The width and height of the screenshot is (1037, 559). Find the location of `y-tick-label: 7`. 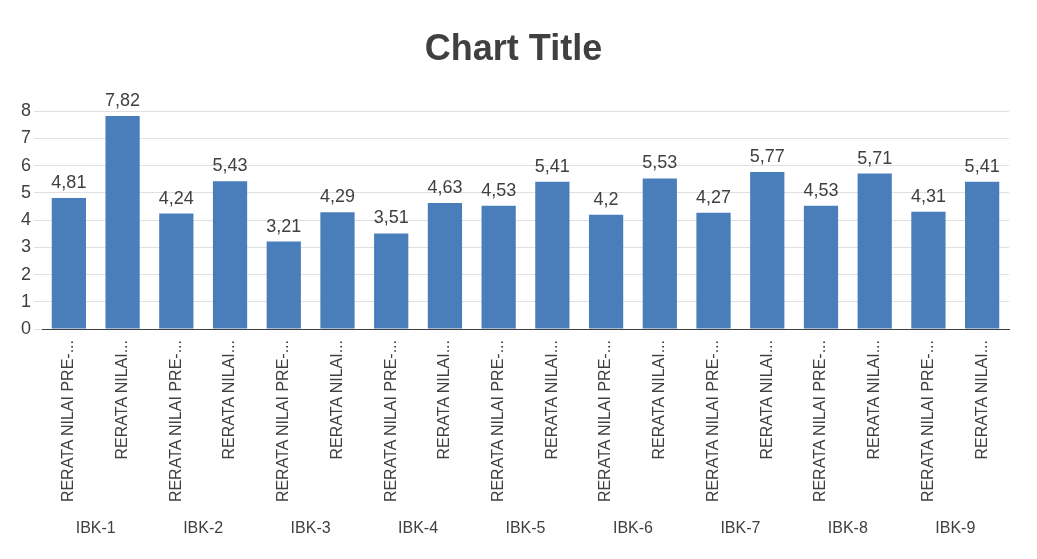

y-tick-label: 7 is located at coordinates (26, 137).